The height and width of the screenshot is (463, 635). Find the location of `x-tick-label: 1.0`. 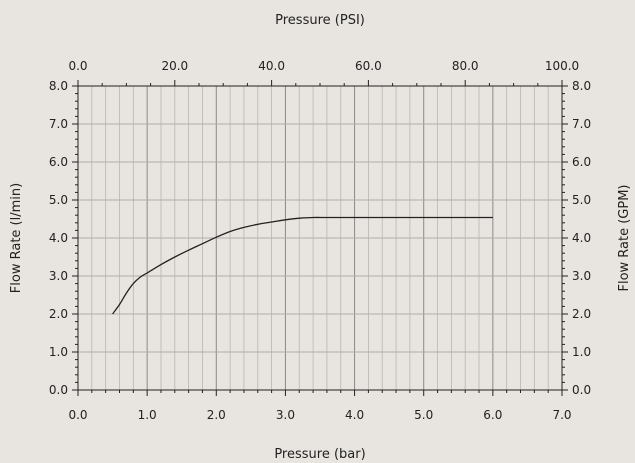

x-tick-label: 1.0 is located at coordinates (147, 415).